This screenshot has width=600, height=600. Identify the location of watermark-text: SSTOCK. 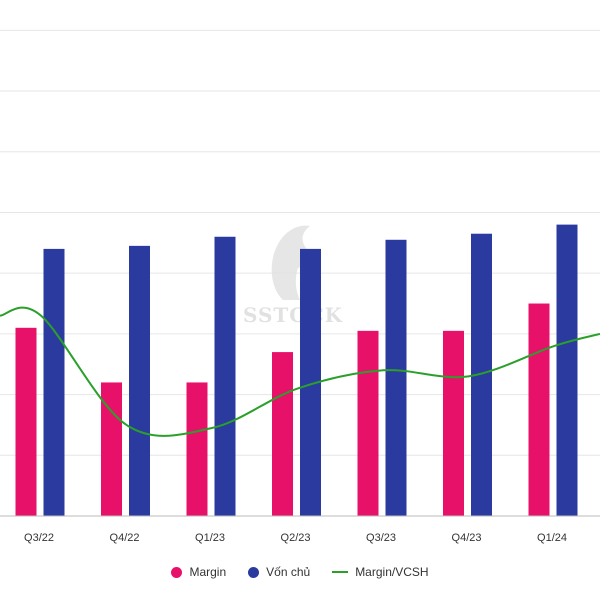
(293, 315).